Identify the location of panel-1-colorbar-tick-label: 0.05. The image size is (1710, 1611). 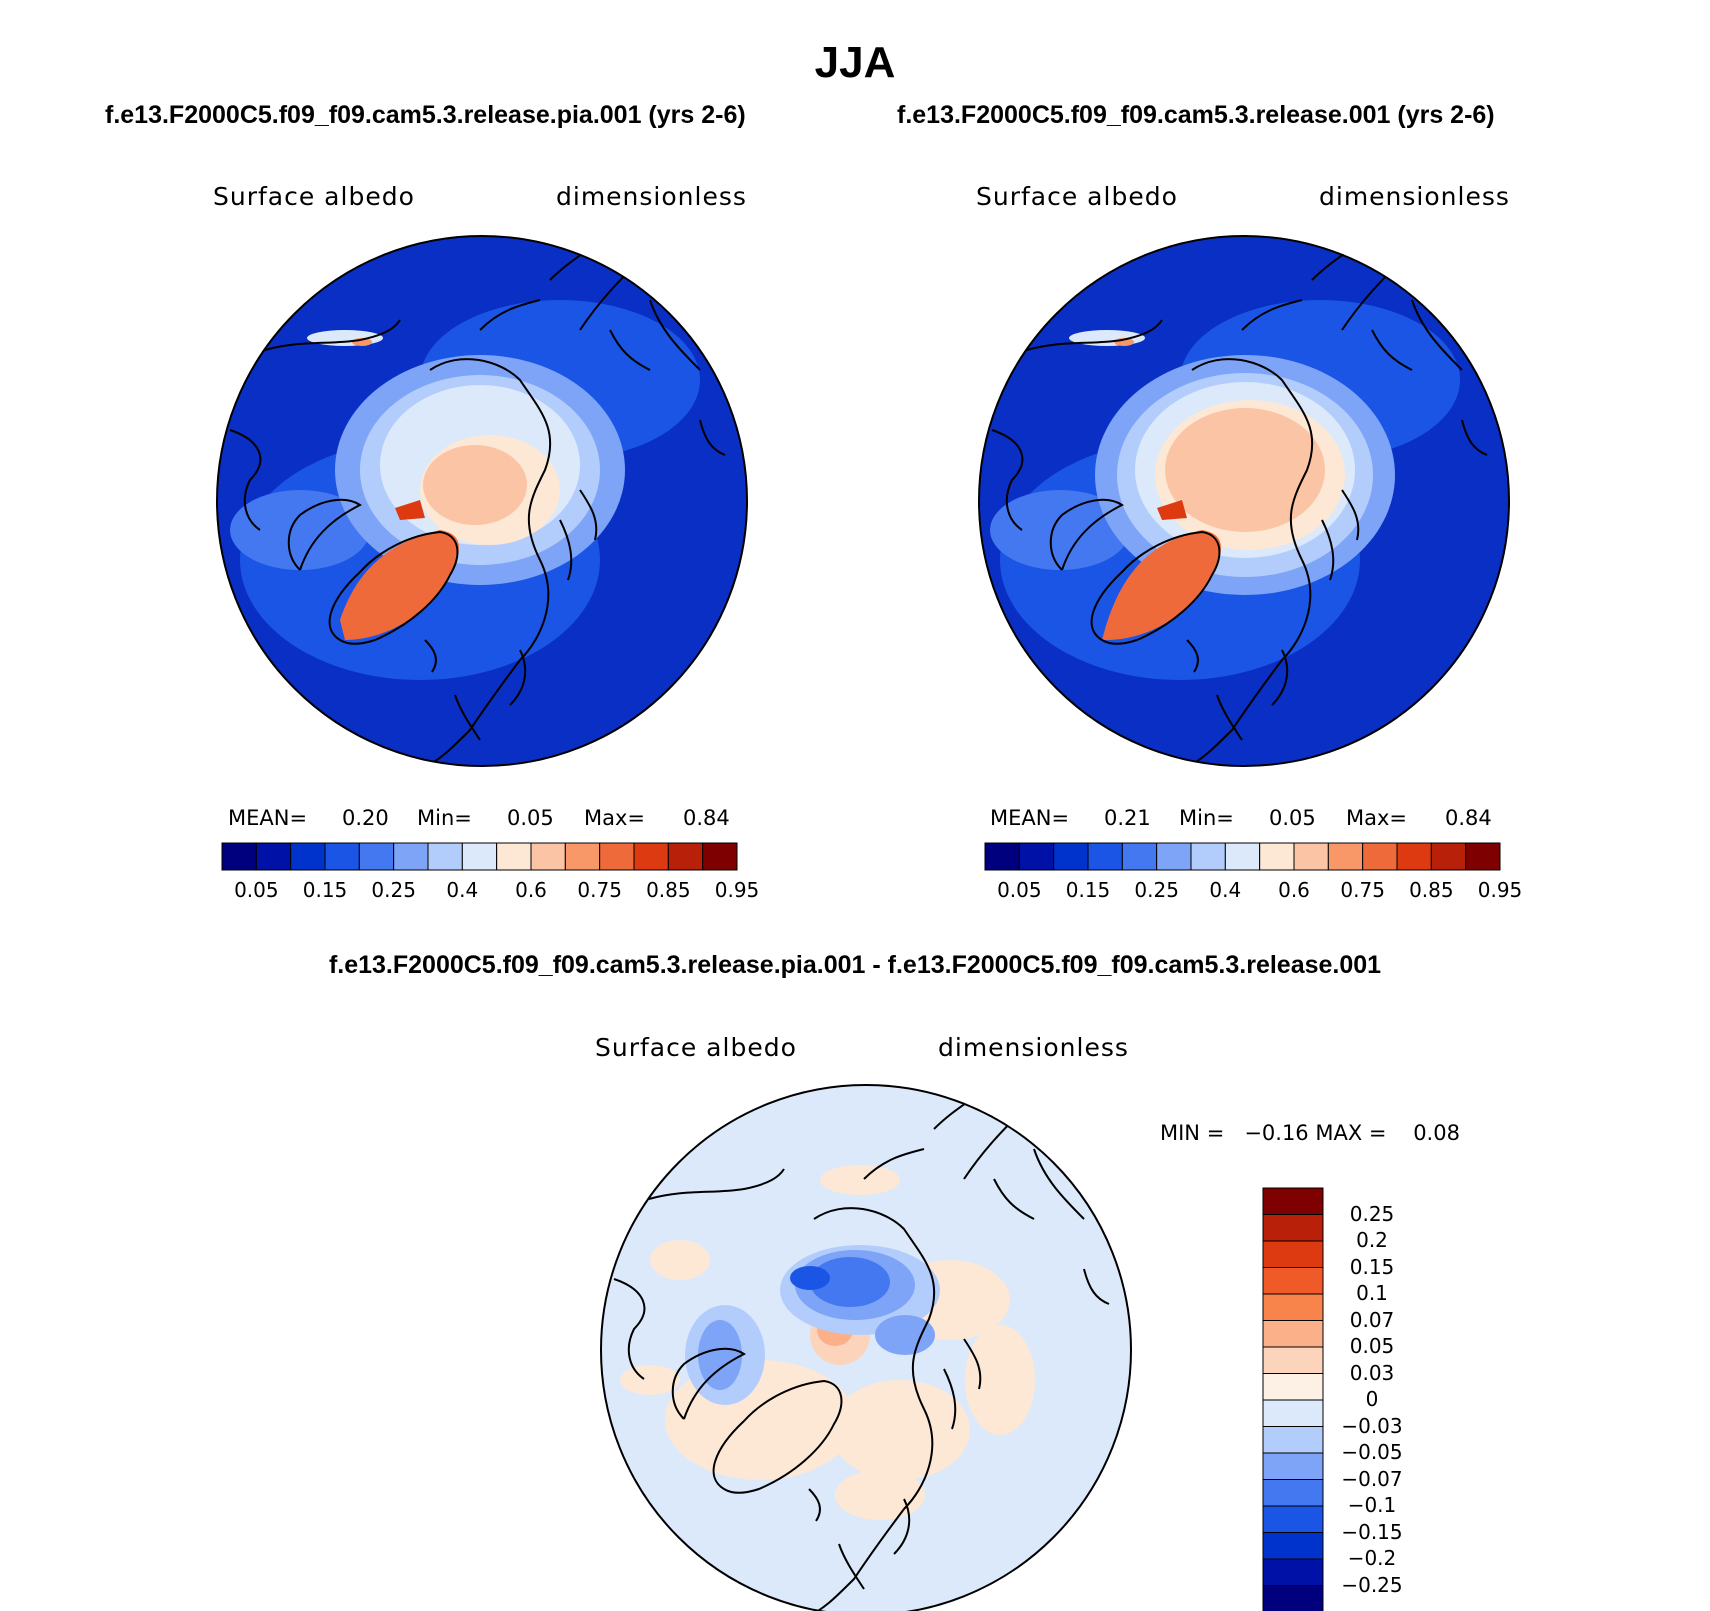
(256, 890).